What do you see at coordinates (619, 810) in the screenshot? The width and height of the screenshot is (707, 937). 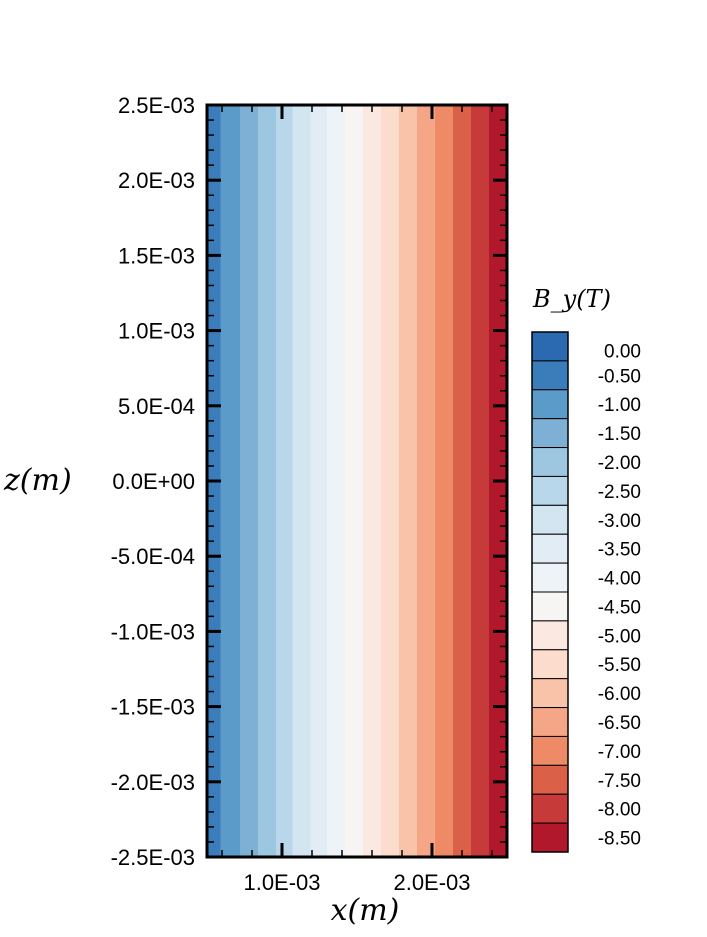 I see `colorbar-level-label: -8.00` at bounding box center [619, 810].